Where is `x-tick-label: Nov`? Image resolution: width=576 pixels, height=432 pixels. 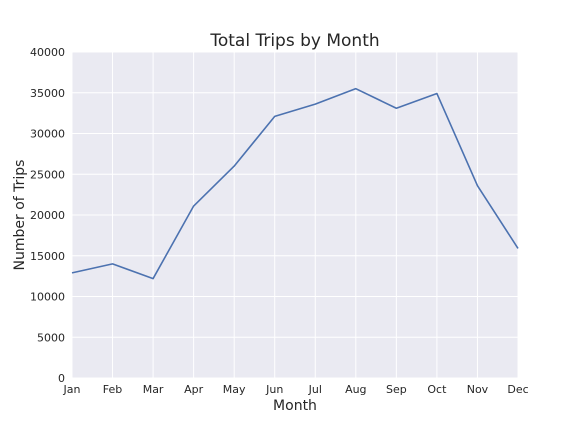
x-tick-label: Nov is located at coordinates (478, 389).